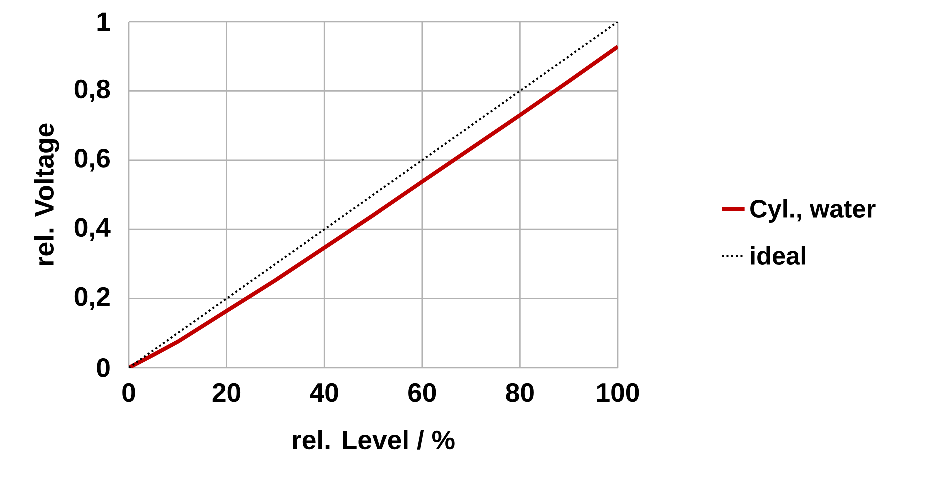 The image size is (945, 484). What do you see at coordinates (92, 229) in the screenshot?
I see `y-tick-label: 0,4` at bounding box center [92, 229].